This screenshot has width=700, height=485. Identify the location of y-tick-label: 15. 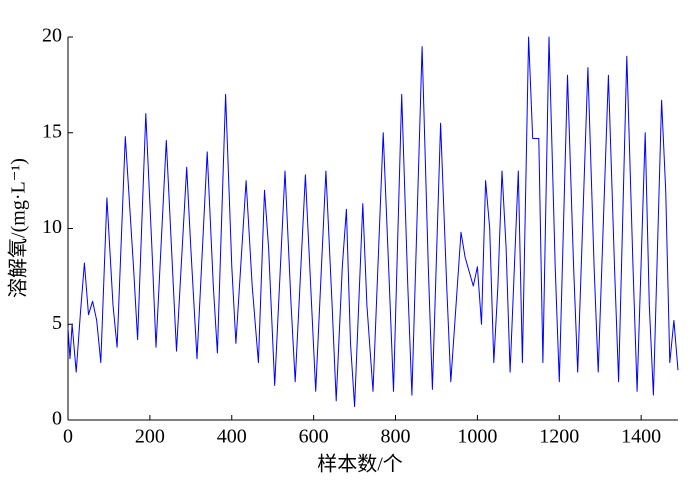
(52, 131).